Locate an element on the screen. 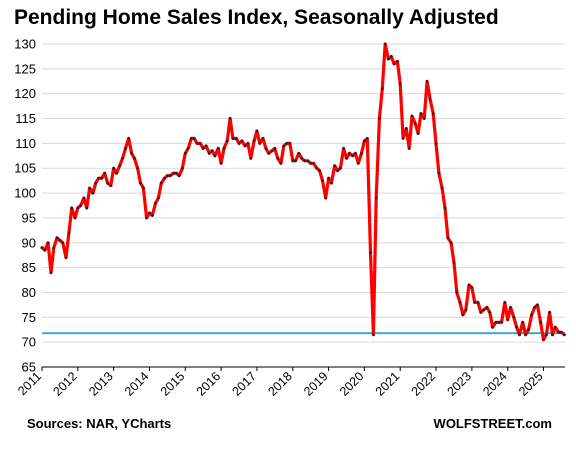 The width and height of the screenshot is (576, 449). x-tick-label: 2013 is located at coordinates (101, 384).